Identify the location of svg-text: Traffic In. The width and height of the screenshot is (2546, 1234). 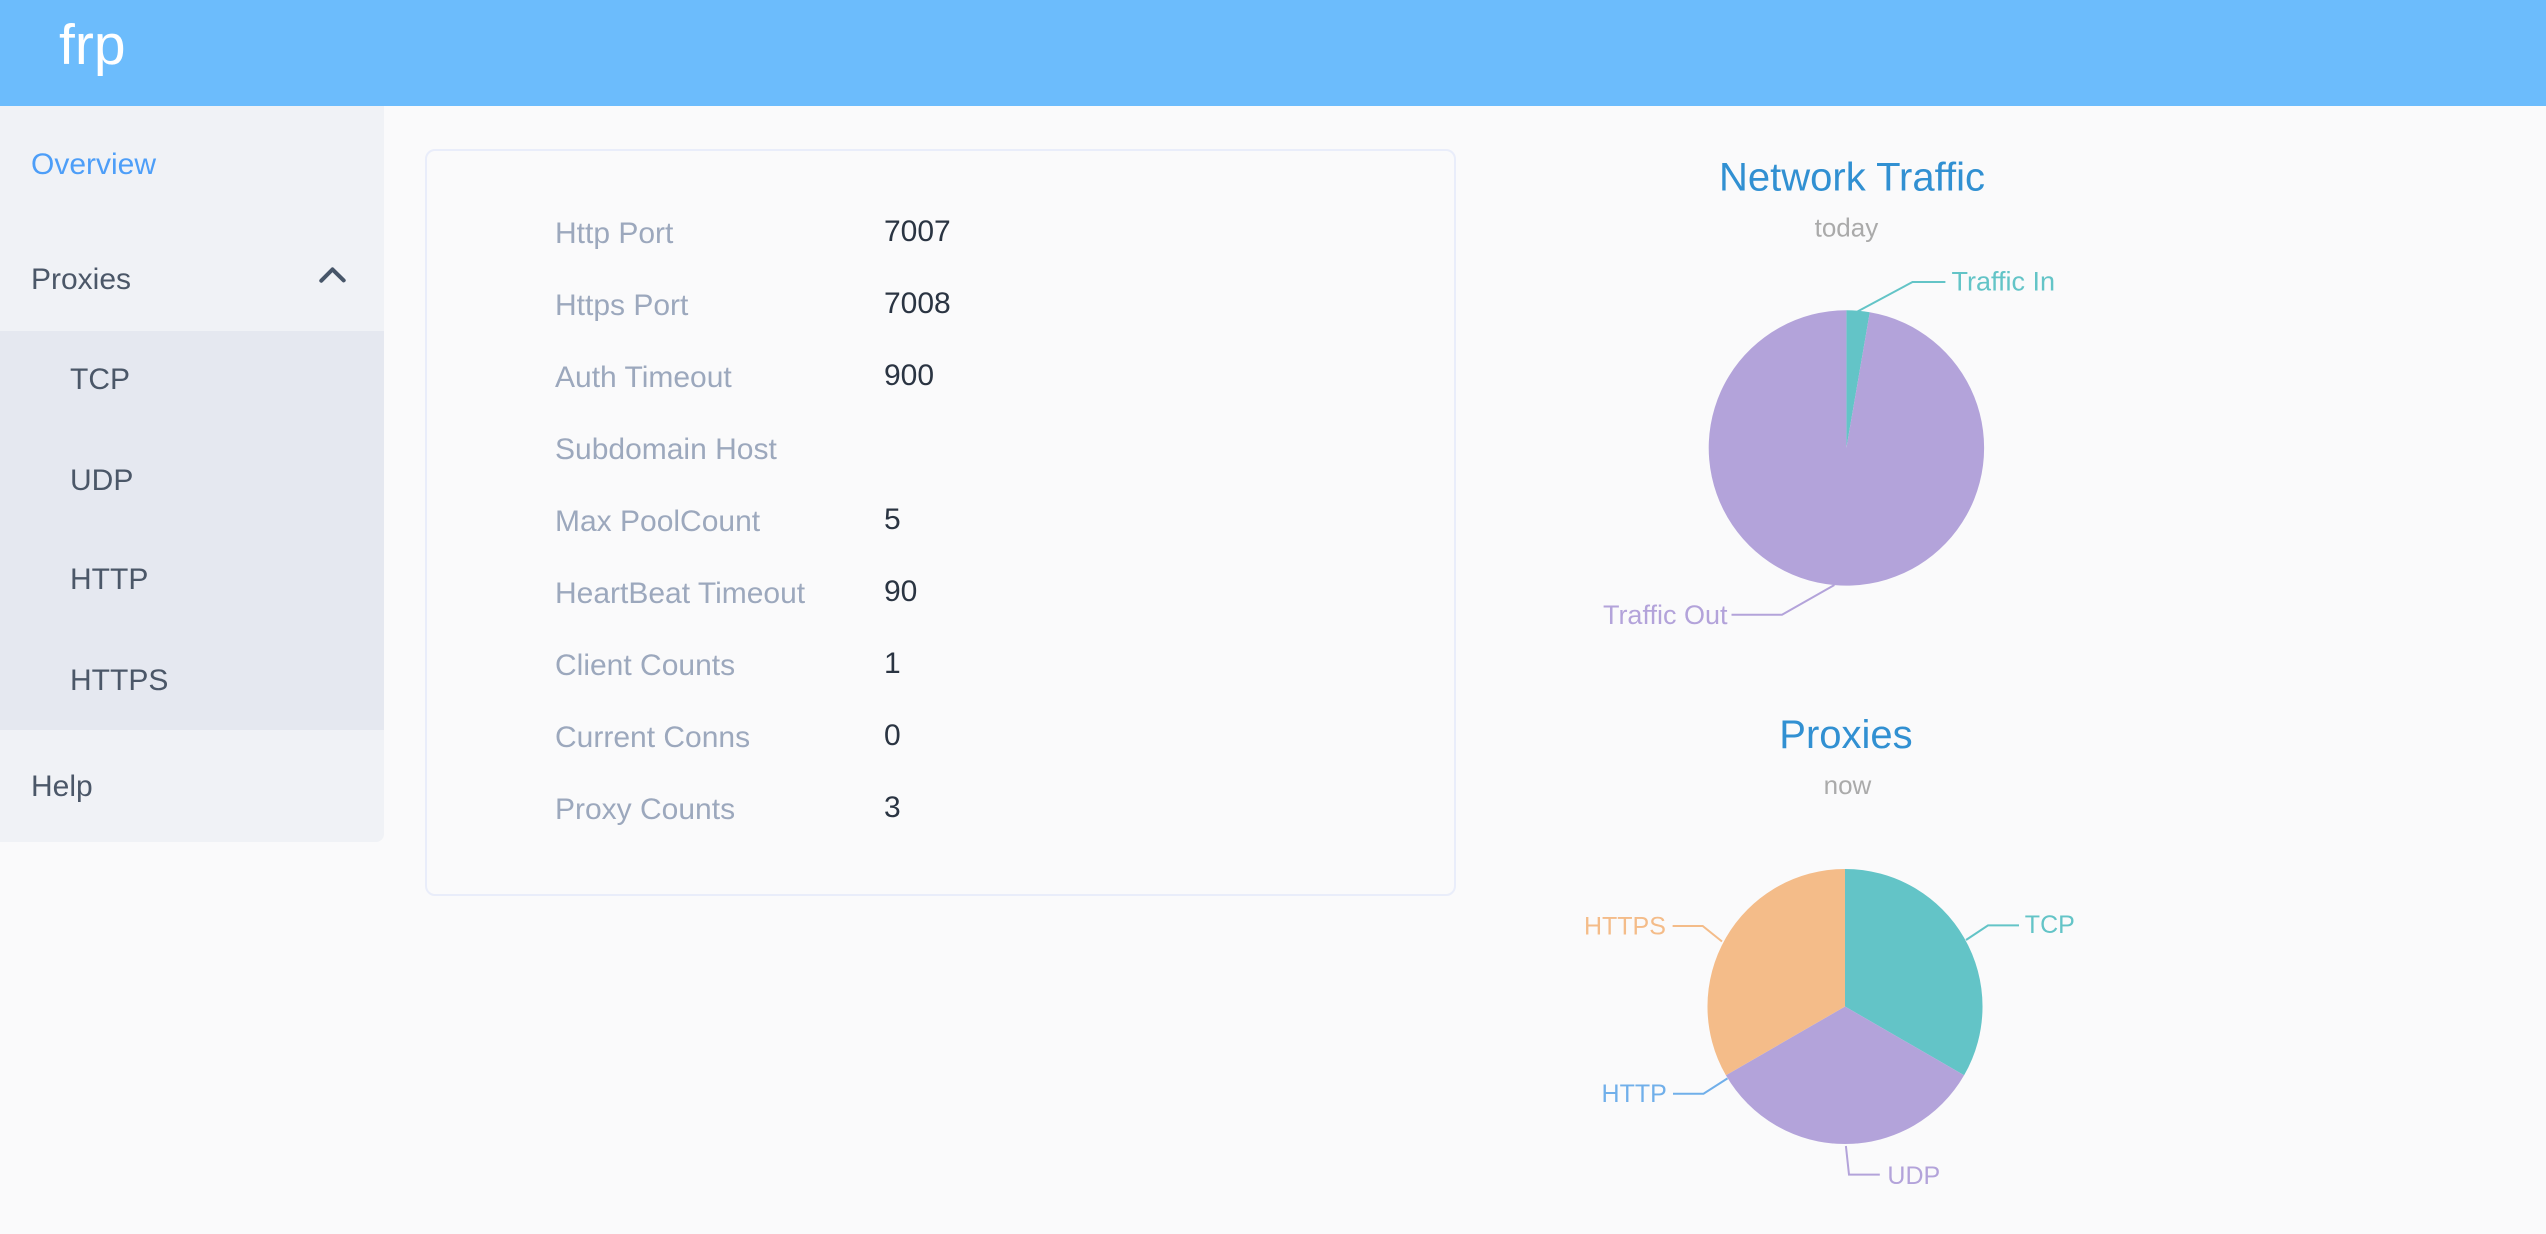
(2004, 282).